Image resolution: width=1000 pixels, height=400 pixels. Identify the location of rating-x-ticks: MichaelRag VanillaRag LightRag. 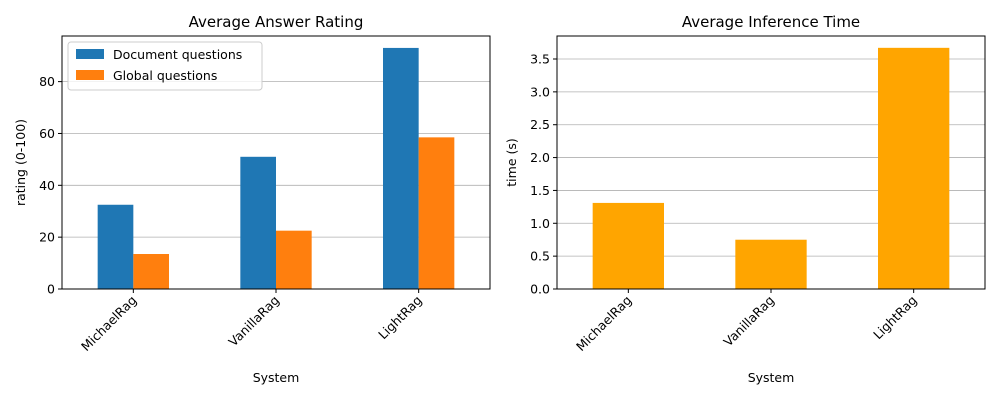
(251, 321).